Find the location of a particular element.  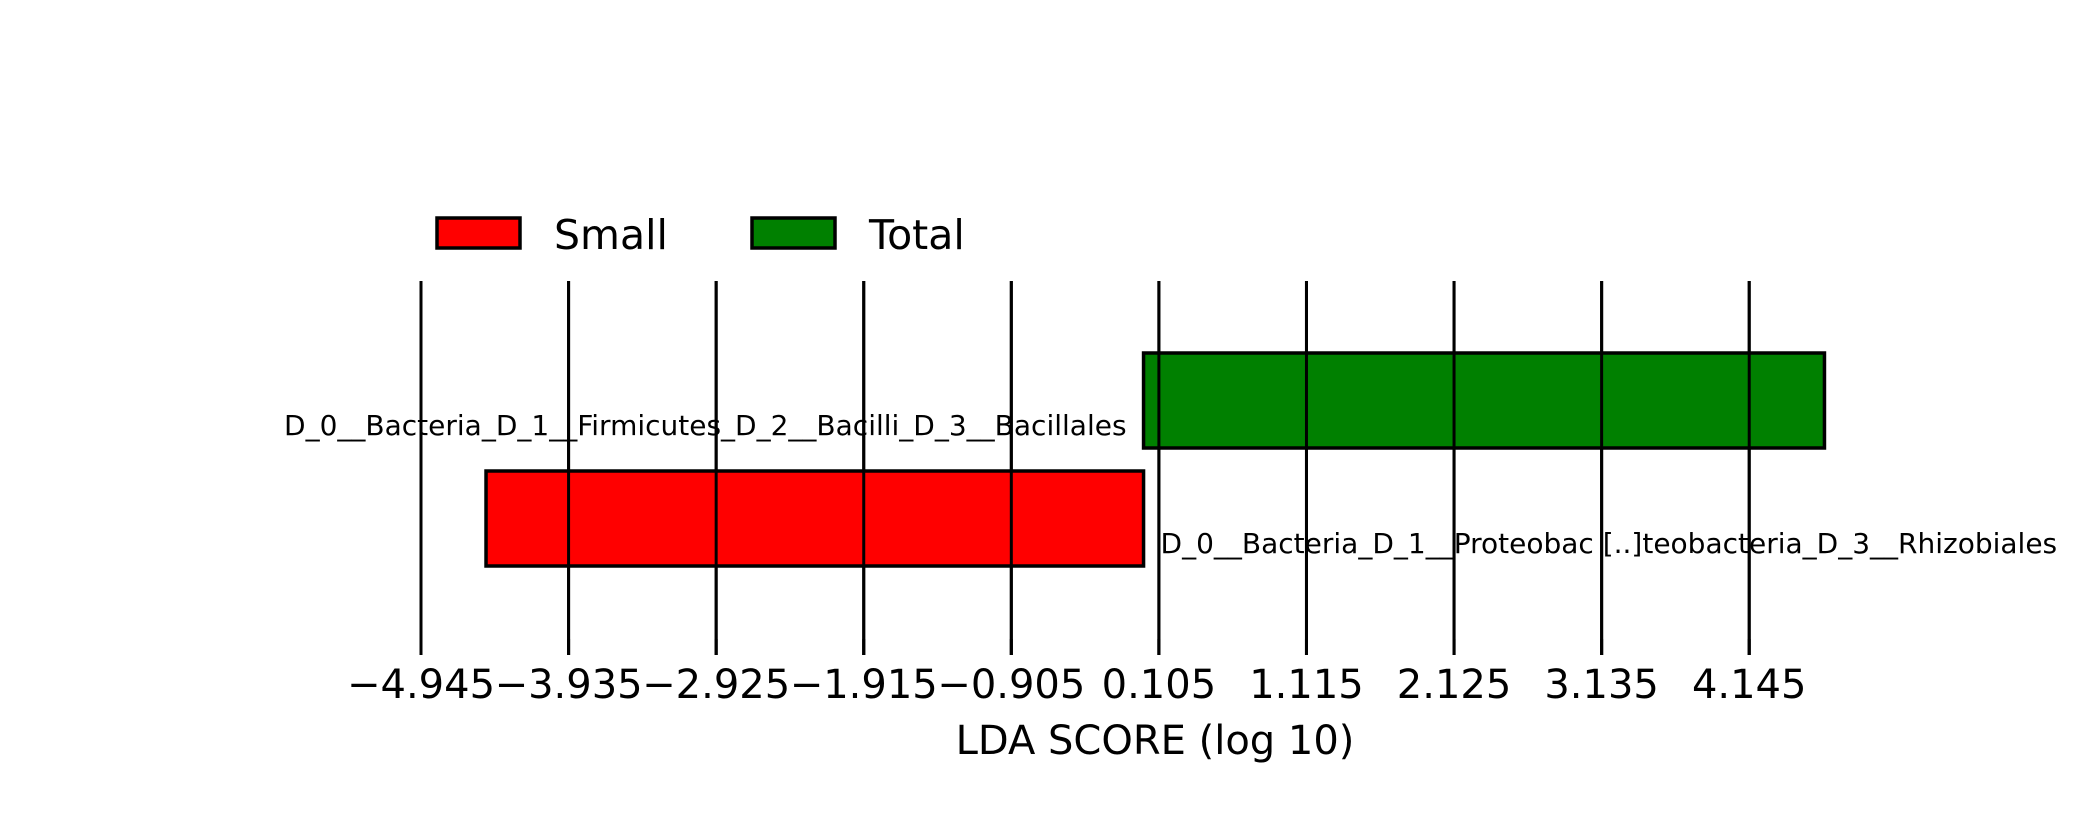

x-tick-label: −4.945 is located at coordinates (421, 685).